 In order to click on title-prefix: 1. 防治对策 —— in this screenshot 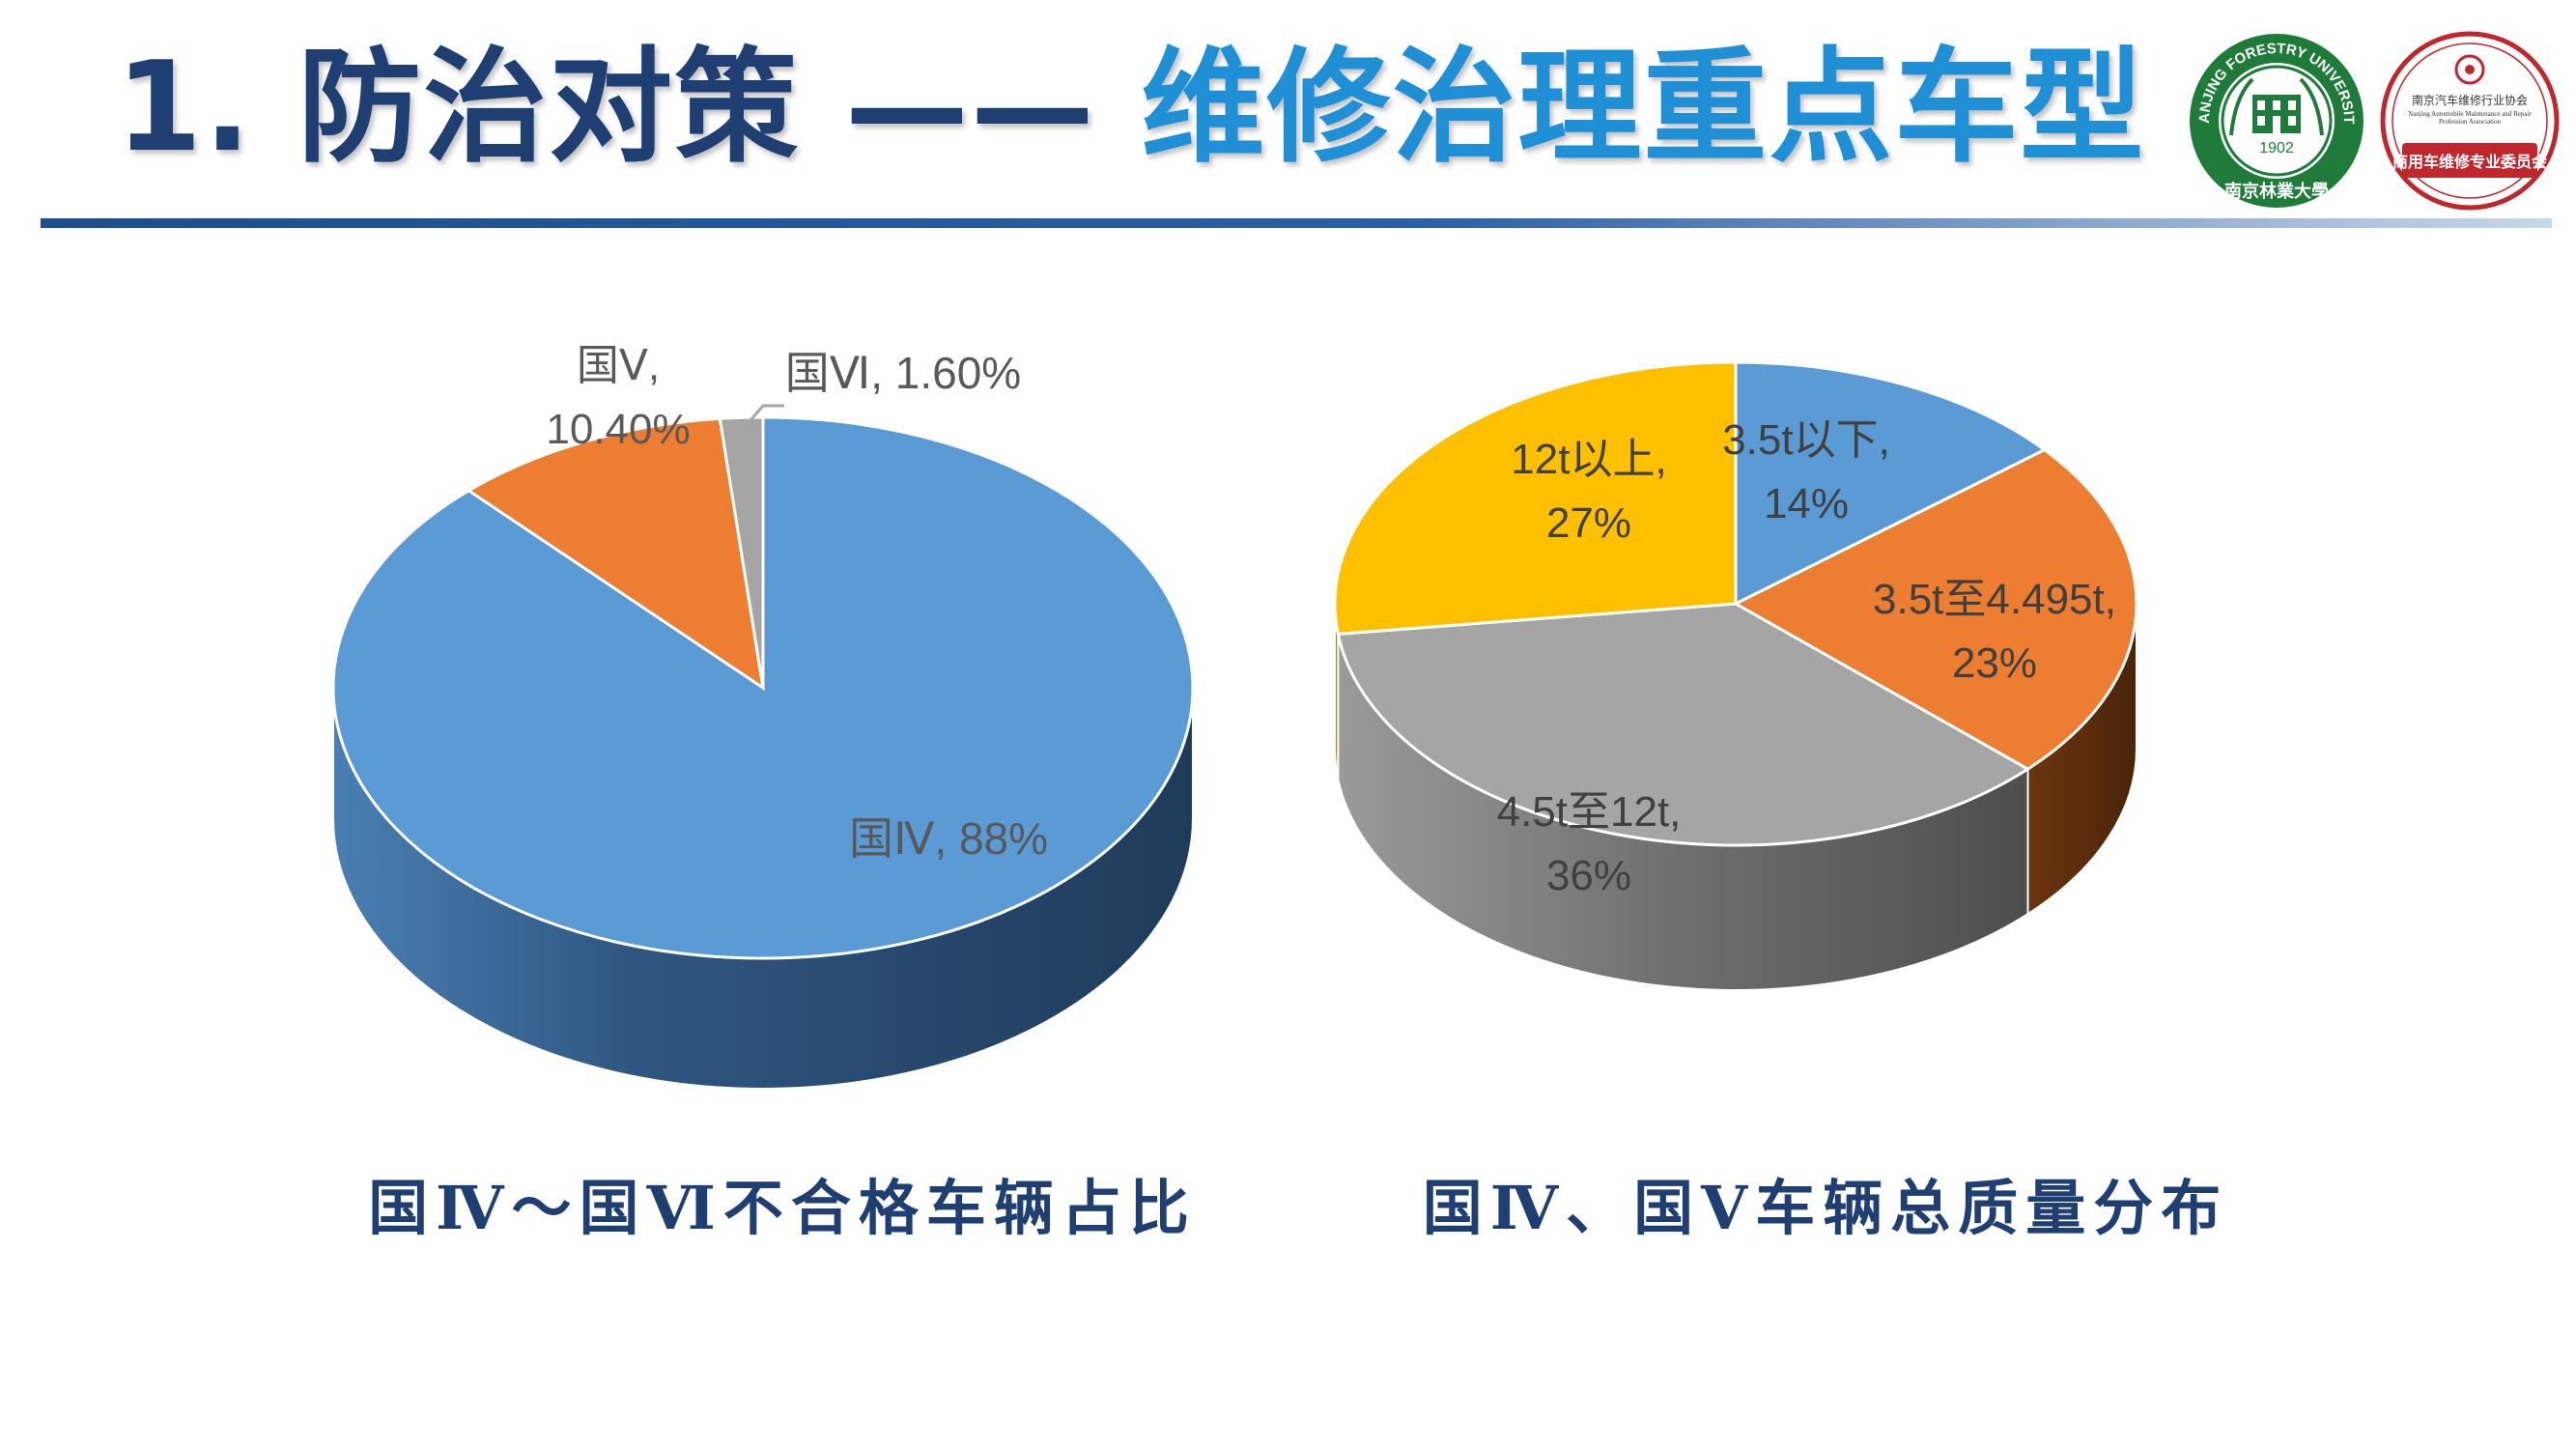, I will do `click(606, 108)`.